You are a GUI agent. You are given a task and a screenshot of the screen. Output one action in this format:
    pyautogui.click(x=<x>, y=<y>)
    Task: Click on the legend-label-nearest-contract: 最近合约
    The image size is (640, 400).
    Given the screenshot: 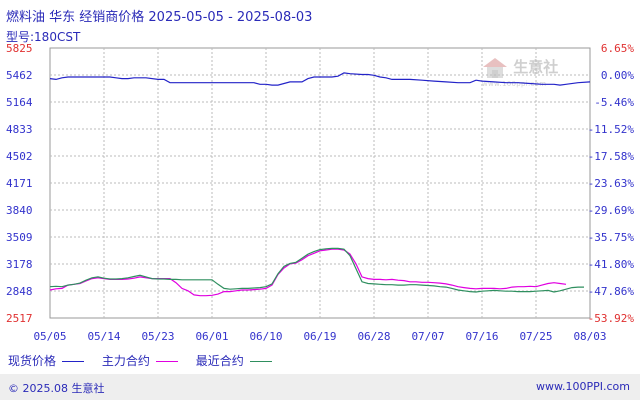 What is the action you would take?
    pyautogui.click(x=219, y=361)
    